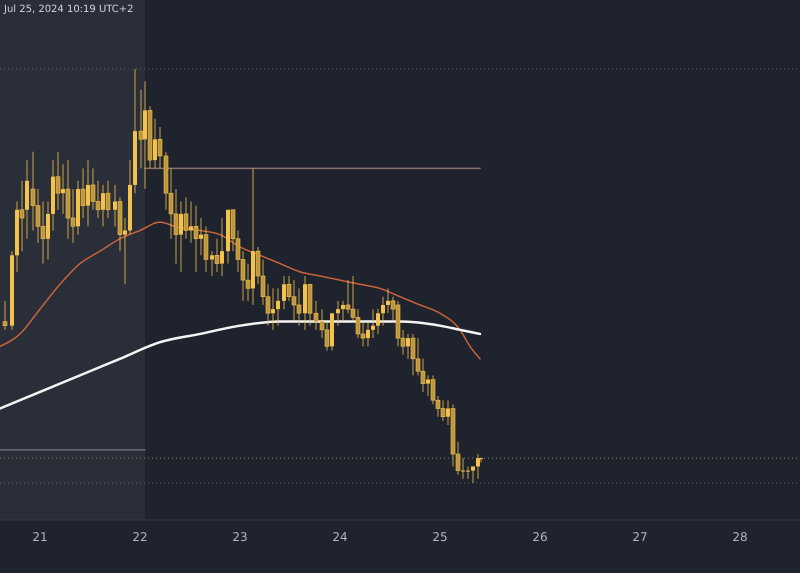  Describe the element at coordinates (240, 537) in the screenshot. I see `x-tick-label: 23` at that location.